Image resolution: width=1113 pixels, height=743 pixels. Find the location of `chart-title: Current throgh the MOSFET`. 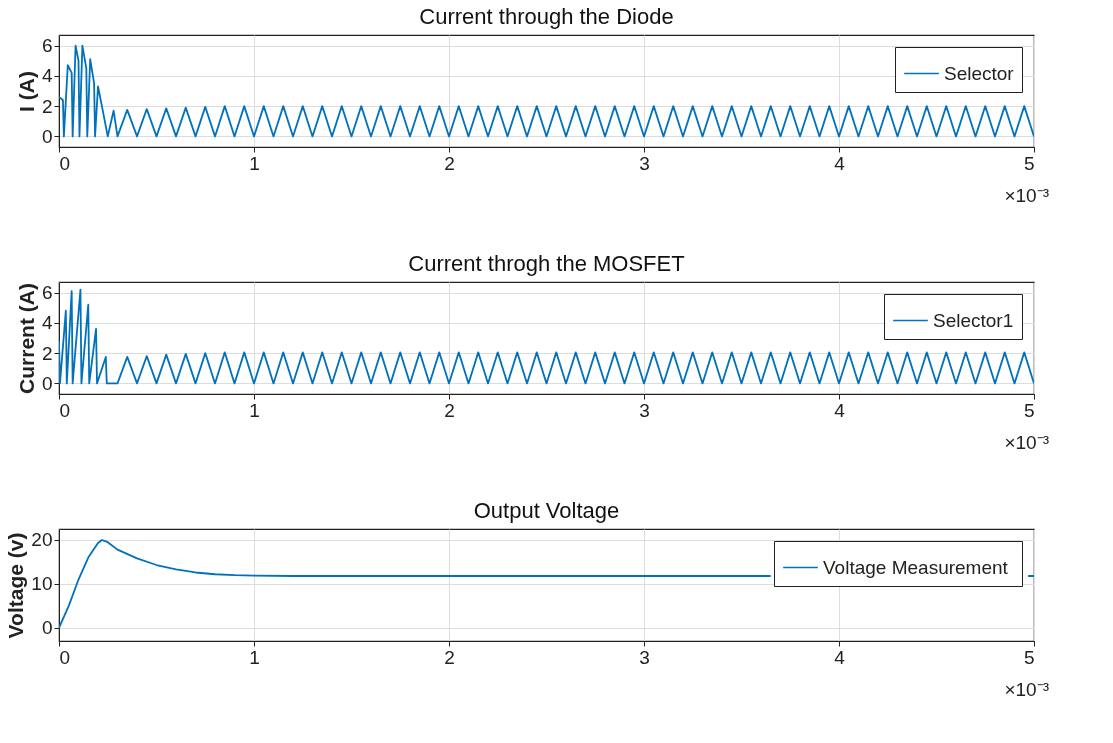

chart-title: Current throgh the MOSFET is located at coordinates (546, 263).